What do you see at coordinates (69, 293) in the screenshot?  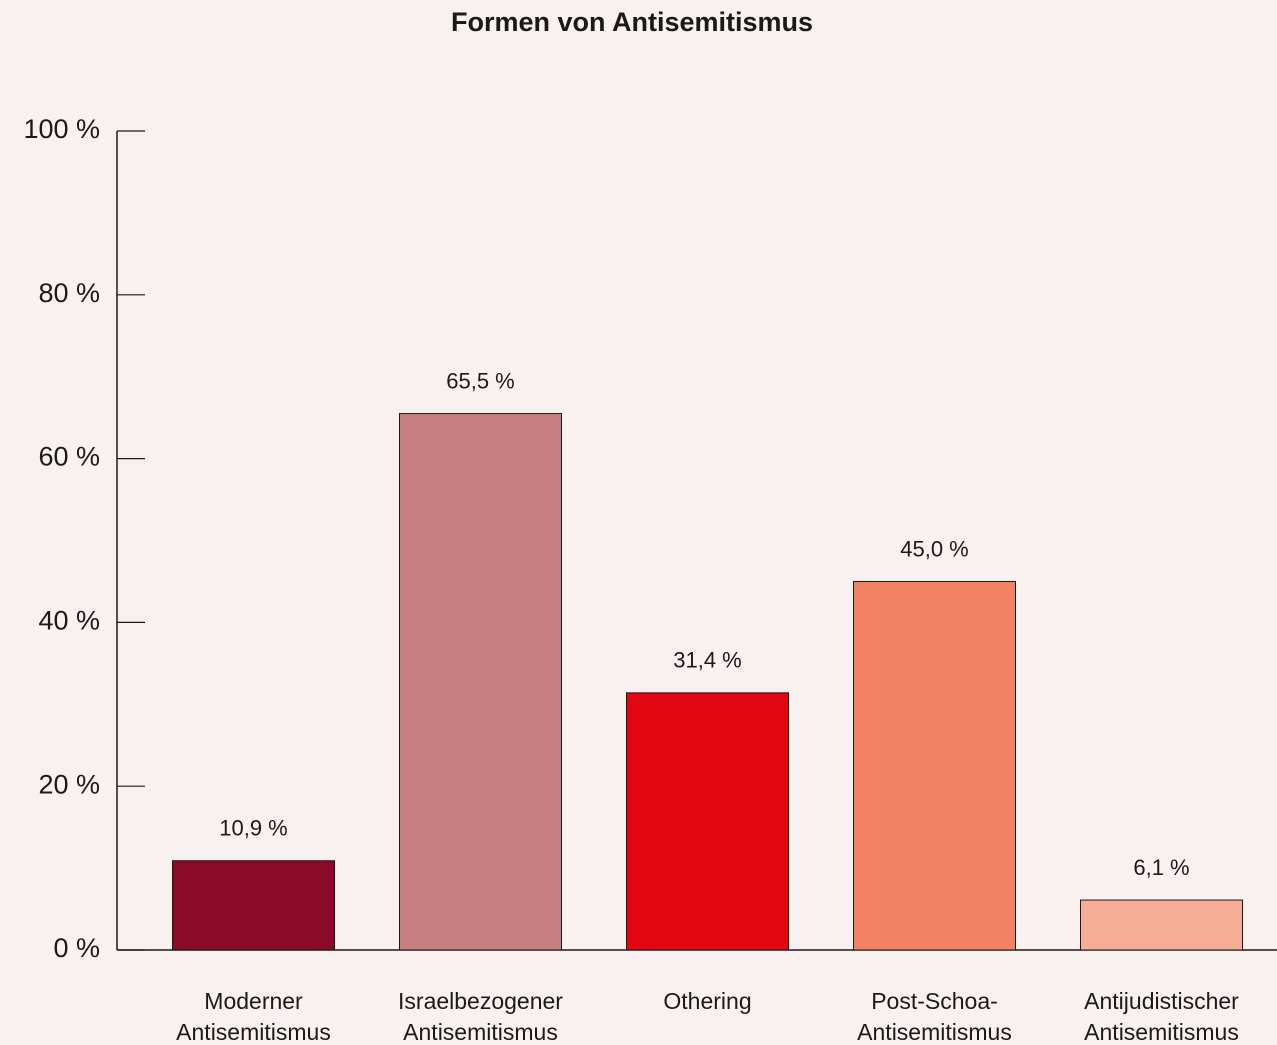 I see `y-tick-label: 80 %` at bounding box center [69, 293].